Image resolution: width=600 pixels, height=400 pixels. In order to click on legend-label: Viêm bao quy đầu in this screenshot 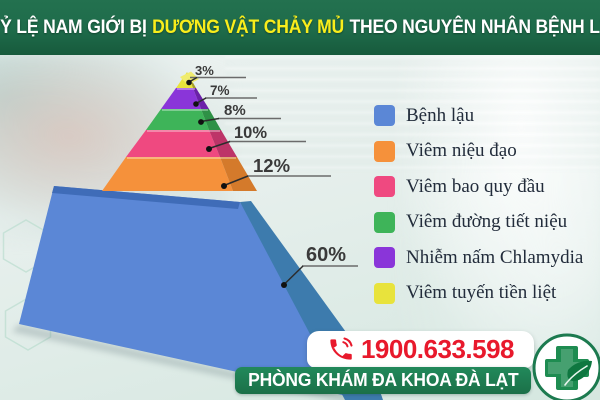, I will do `click(475, 186)`.